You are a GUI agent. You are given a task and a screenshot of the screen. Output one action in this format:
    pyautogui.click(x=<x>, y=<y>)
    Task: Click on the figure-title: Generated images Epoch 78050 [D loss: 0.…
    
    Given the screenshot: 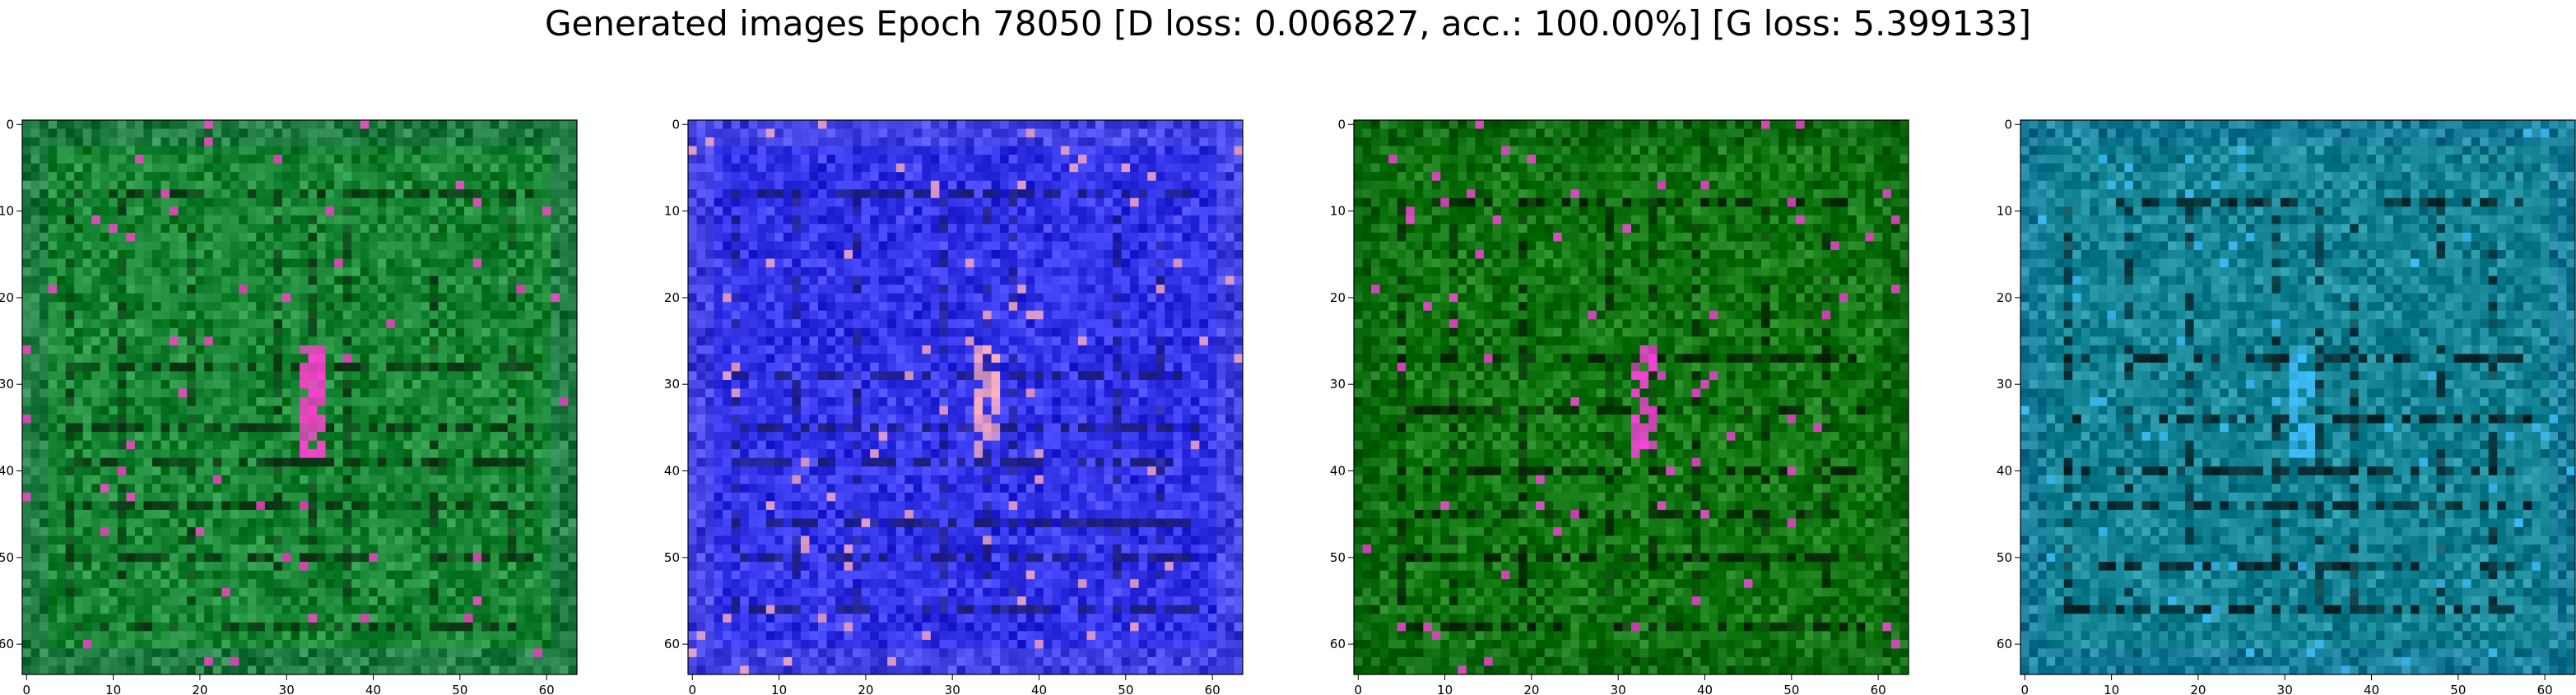 What is the action you would take?
    pyautogui.click(x=1288, y=23)
    